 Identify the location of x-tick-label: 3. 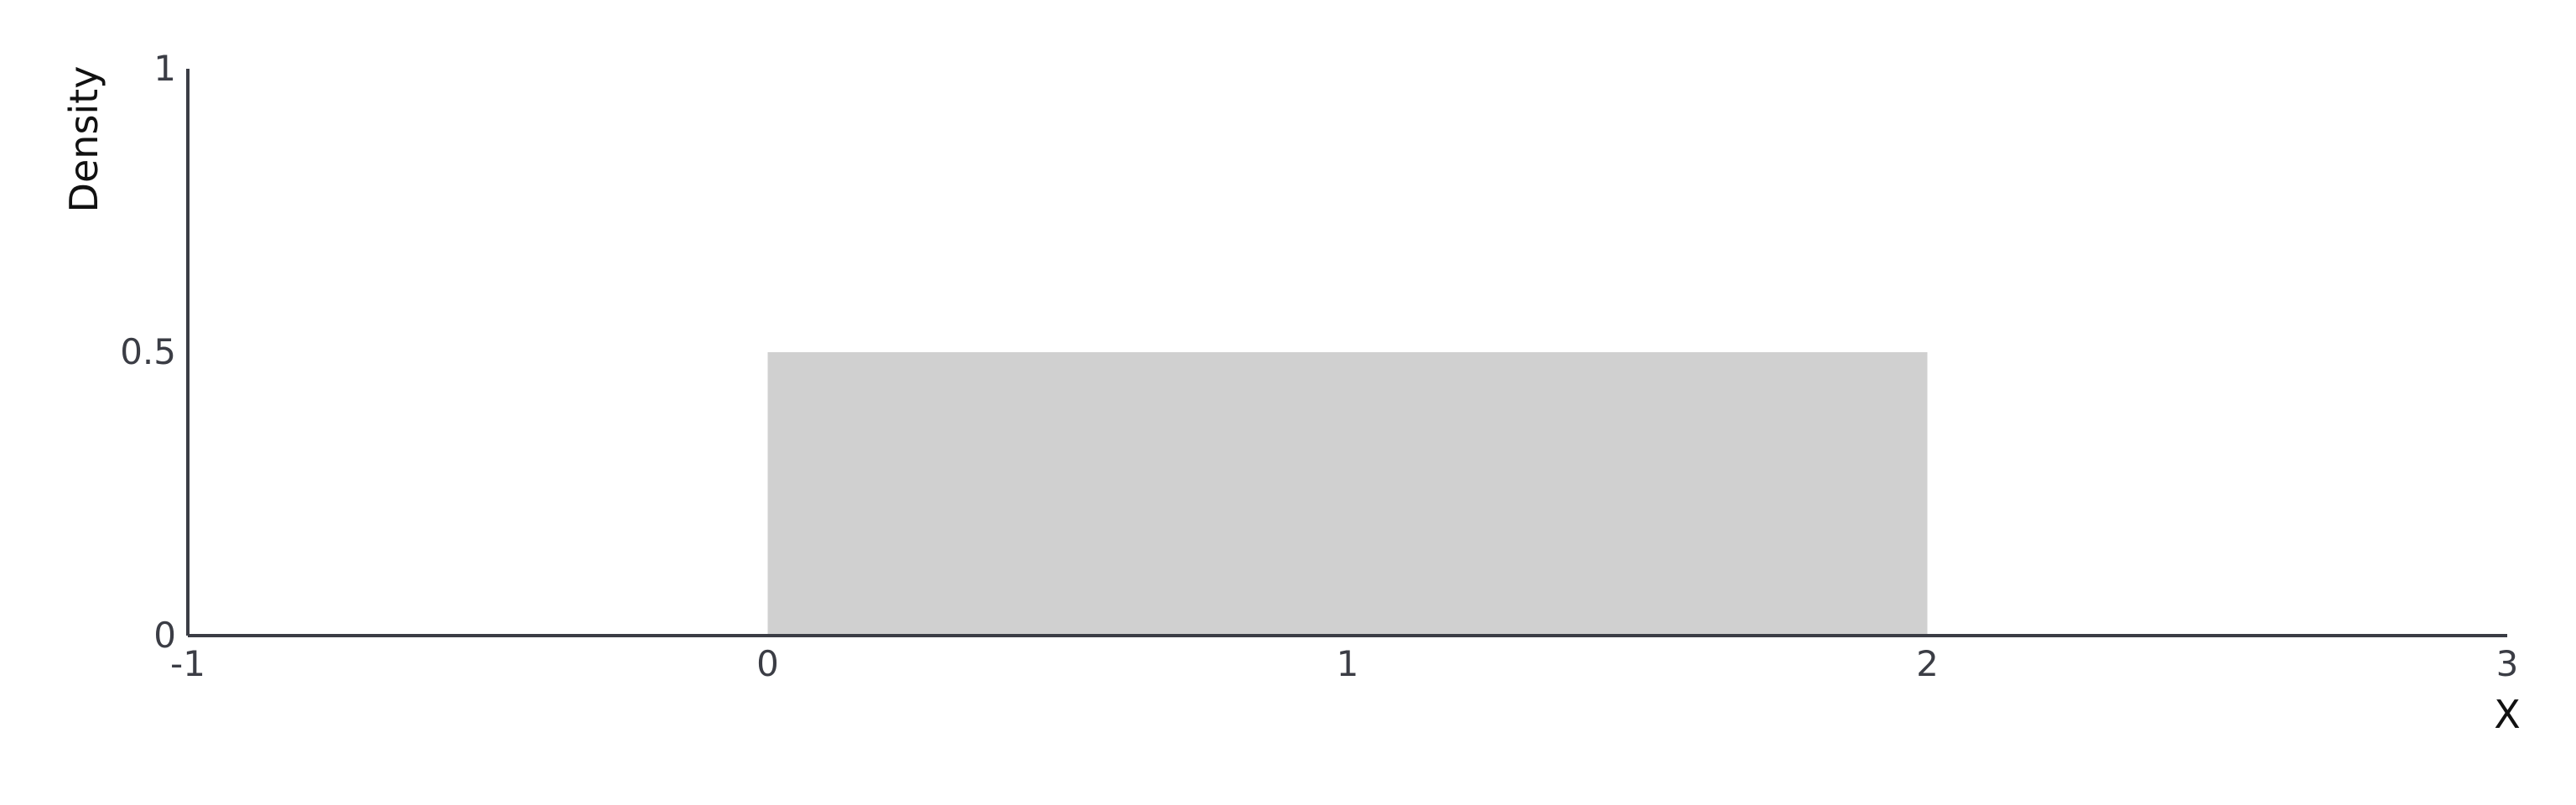
(2507, 663).